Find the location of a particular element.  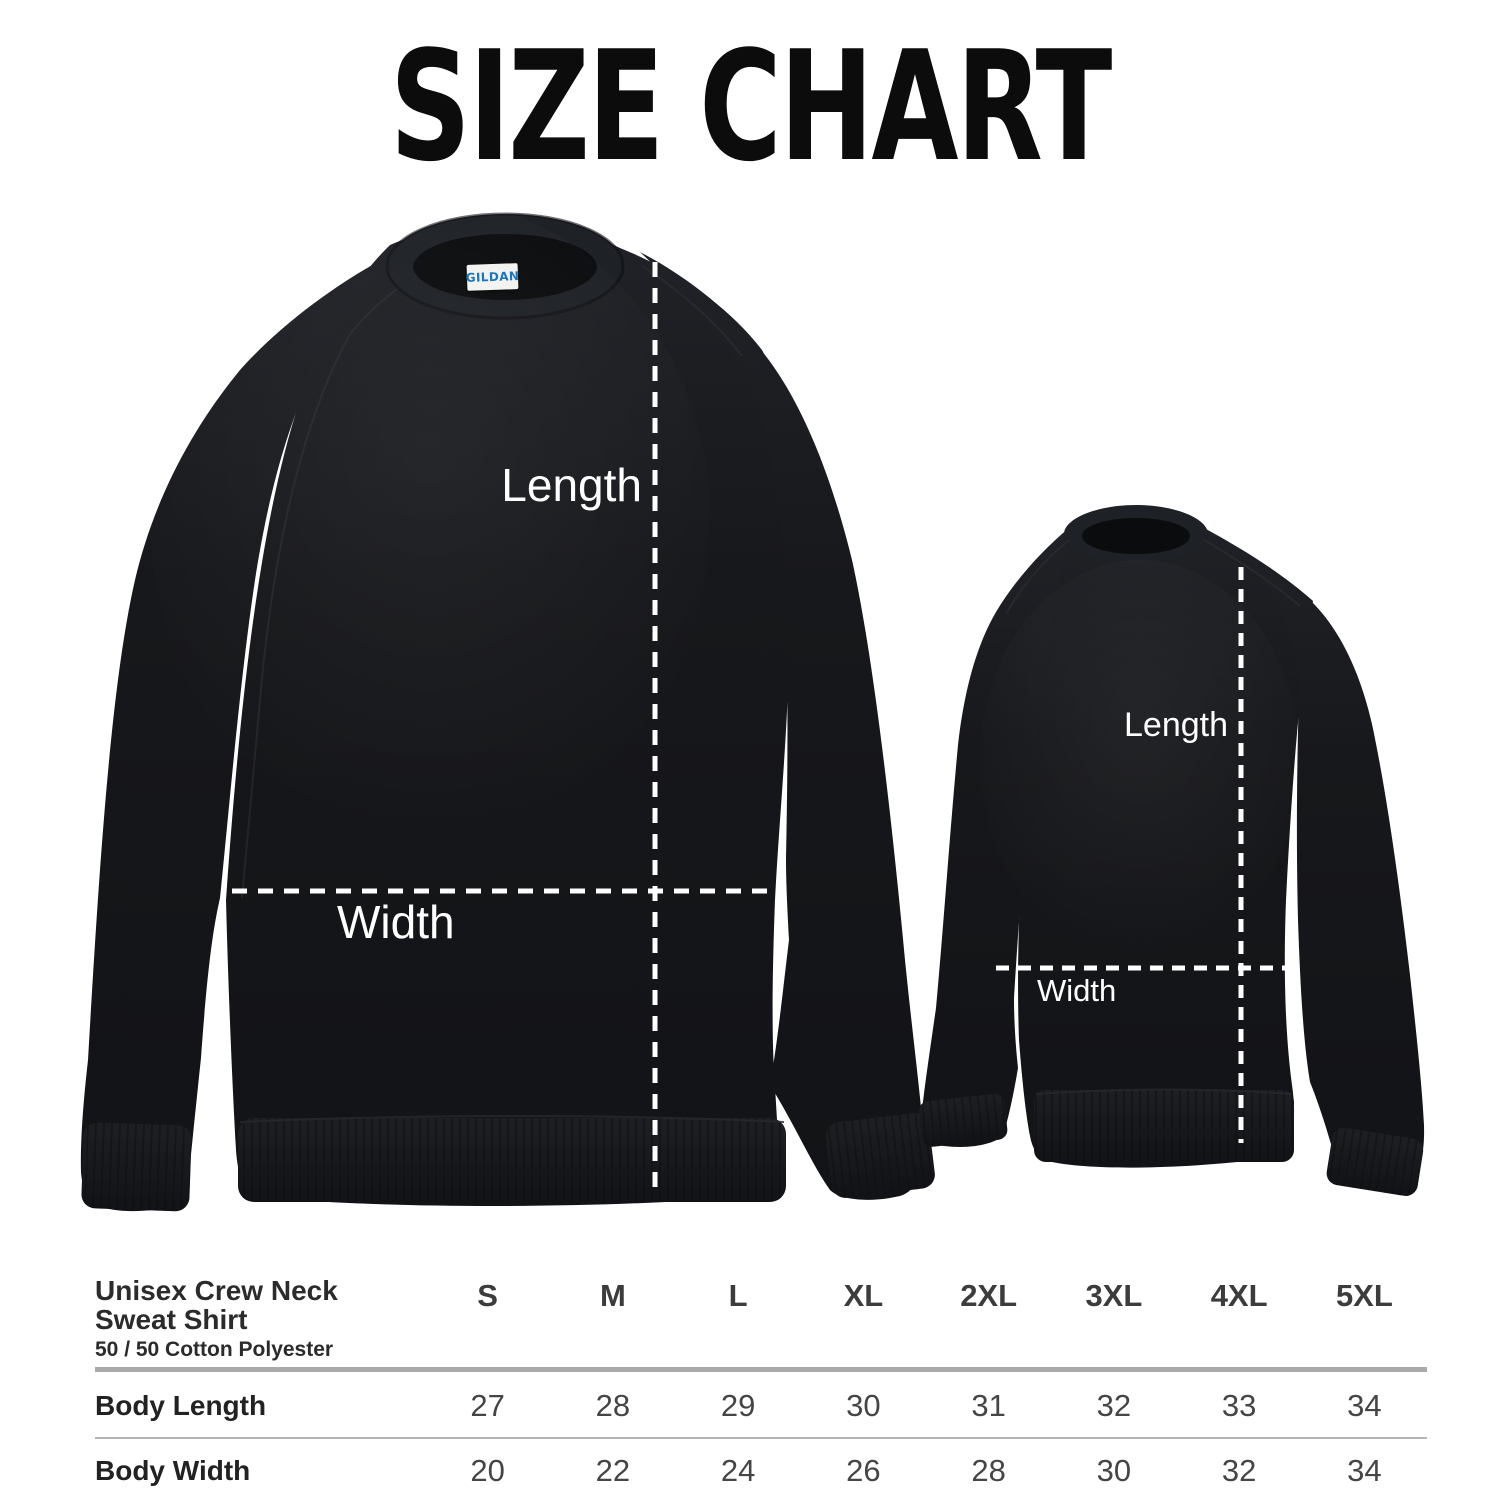

product-name: Unisex Crew Neck Sweat Shirt is located at coordinates (216, 1305).